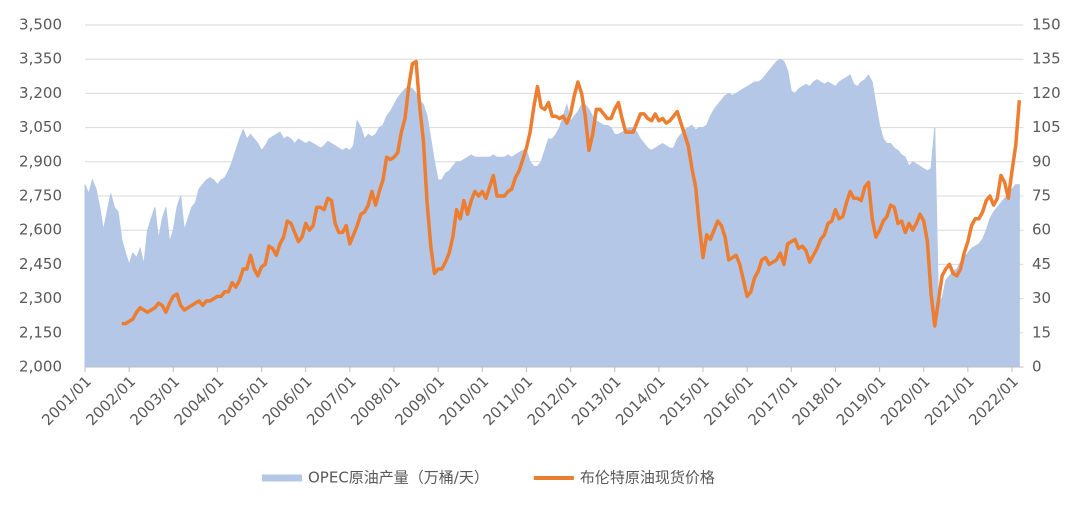 This screenshot has height=508, width=1080. Describe the element at coordinates (1041, 332) in the screenshot. I see `y2-tick-label: 15` at that location.